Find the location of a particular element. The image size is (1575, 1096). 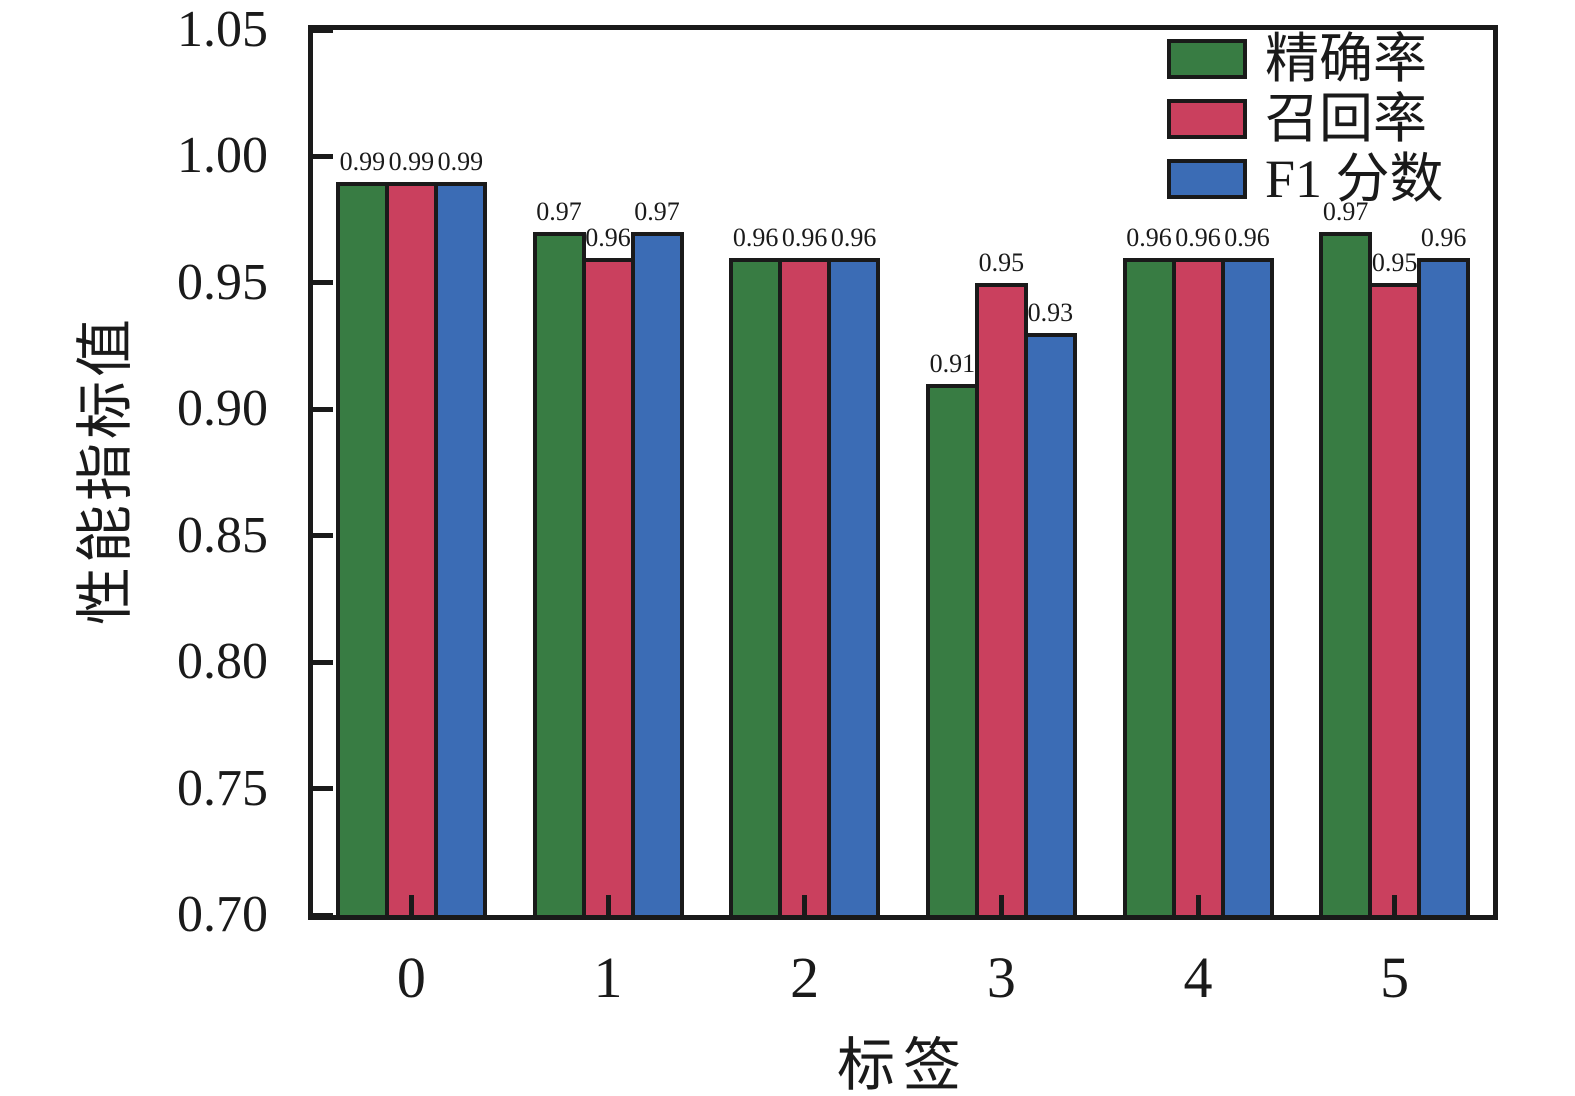

y-tick-label: 0.70 is located at coordinates (222, 914).